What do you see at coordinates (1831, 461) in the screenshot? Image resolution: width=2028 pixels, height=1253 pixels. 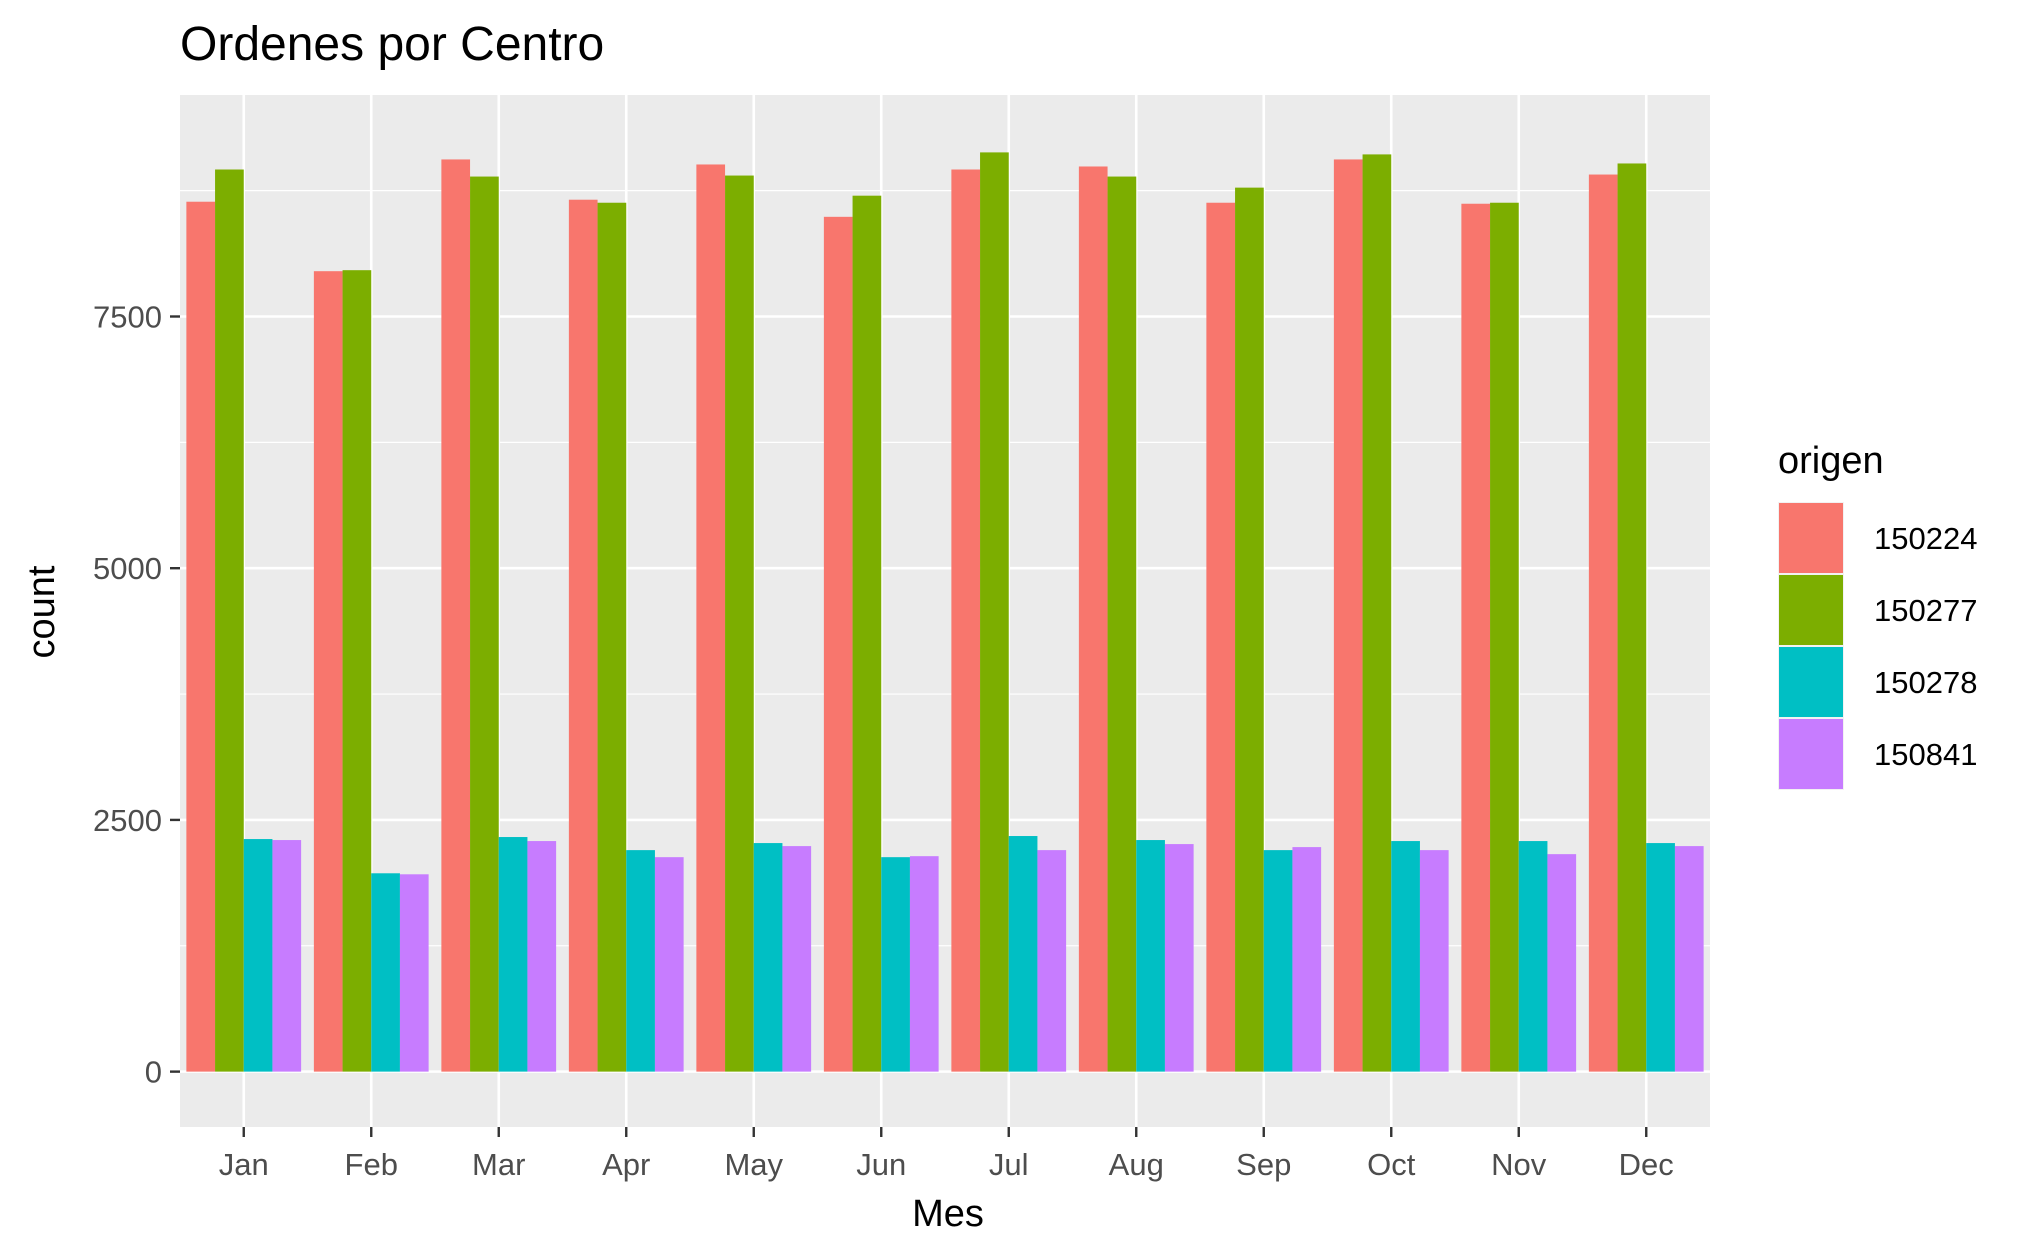 I see `legend-title: origen` at bounding box center [1831, 461].